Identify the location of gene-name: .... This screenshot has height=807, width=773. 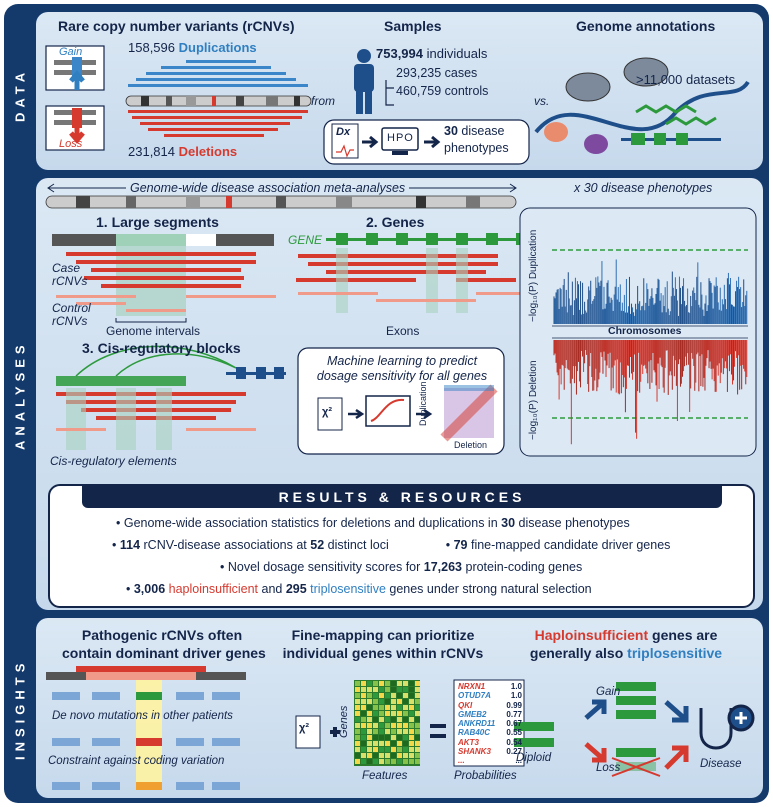
(461, 761).